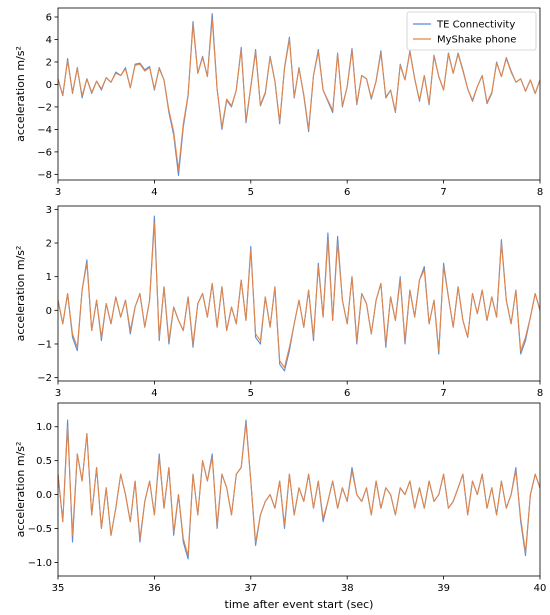 This screenshot has width=550, height=615. Describe the element at coordinates (44, 495) in the screenshot. I see `y-tick-label: 0.0` at that location.